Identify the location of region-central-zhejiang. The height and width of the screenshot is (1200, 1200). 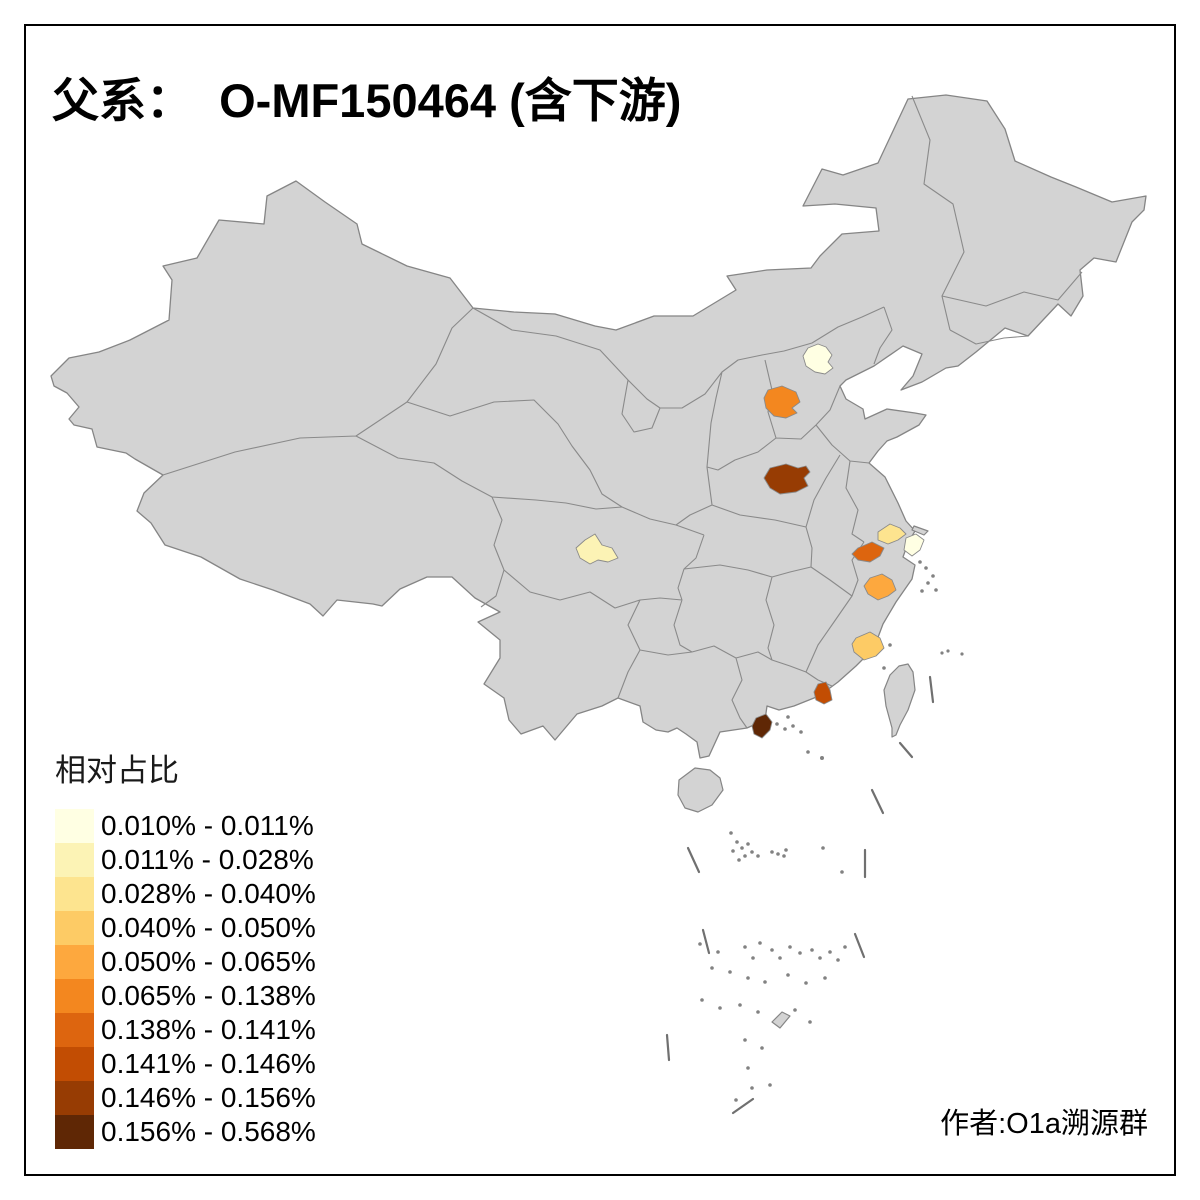
(880, 587).